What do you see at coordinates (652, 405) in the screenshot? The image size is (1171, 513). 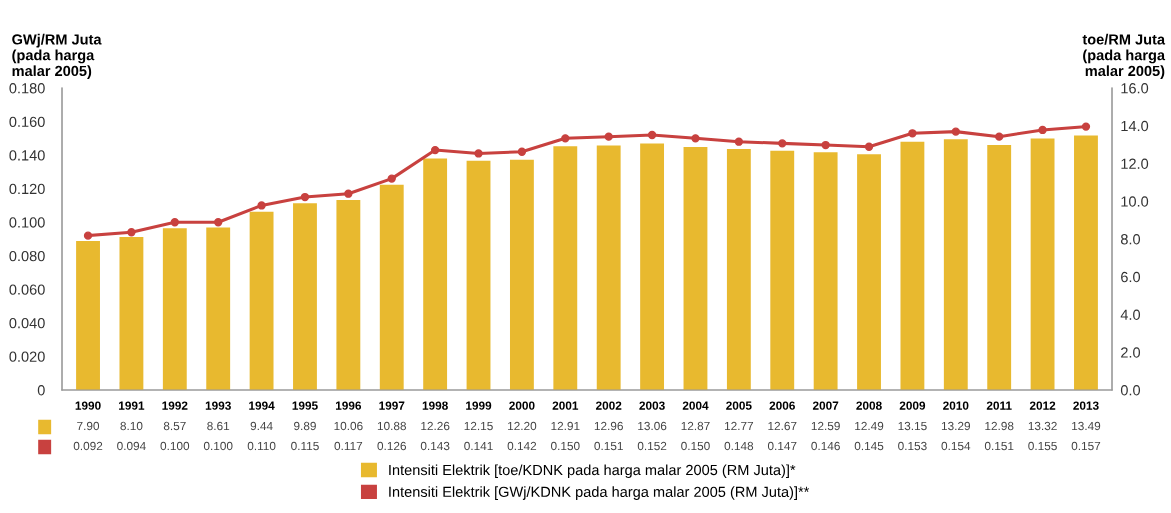 I see `x-tick-label: 2003` at bounding box center [652, 405].